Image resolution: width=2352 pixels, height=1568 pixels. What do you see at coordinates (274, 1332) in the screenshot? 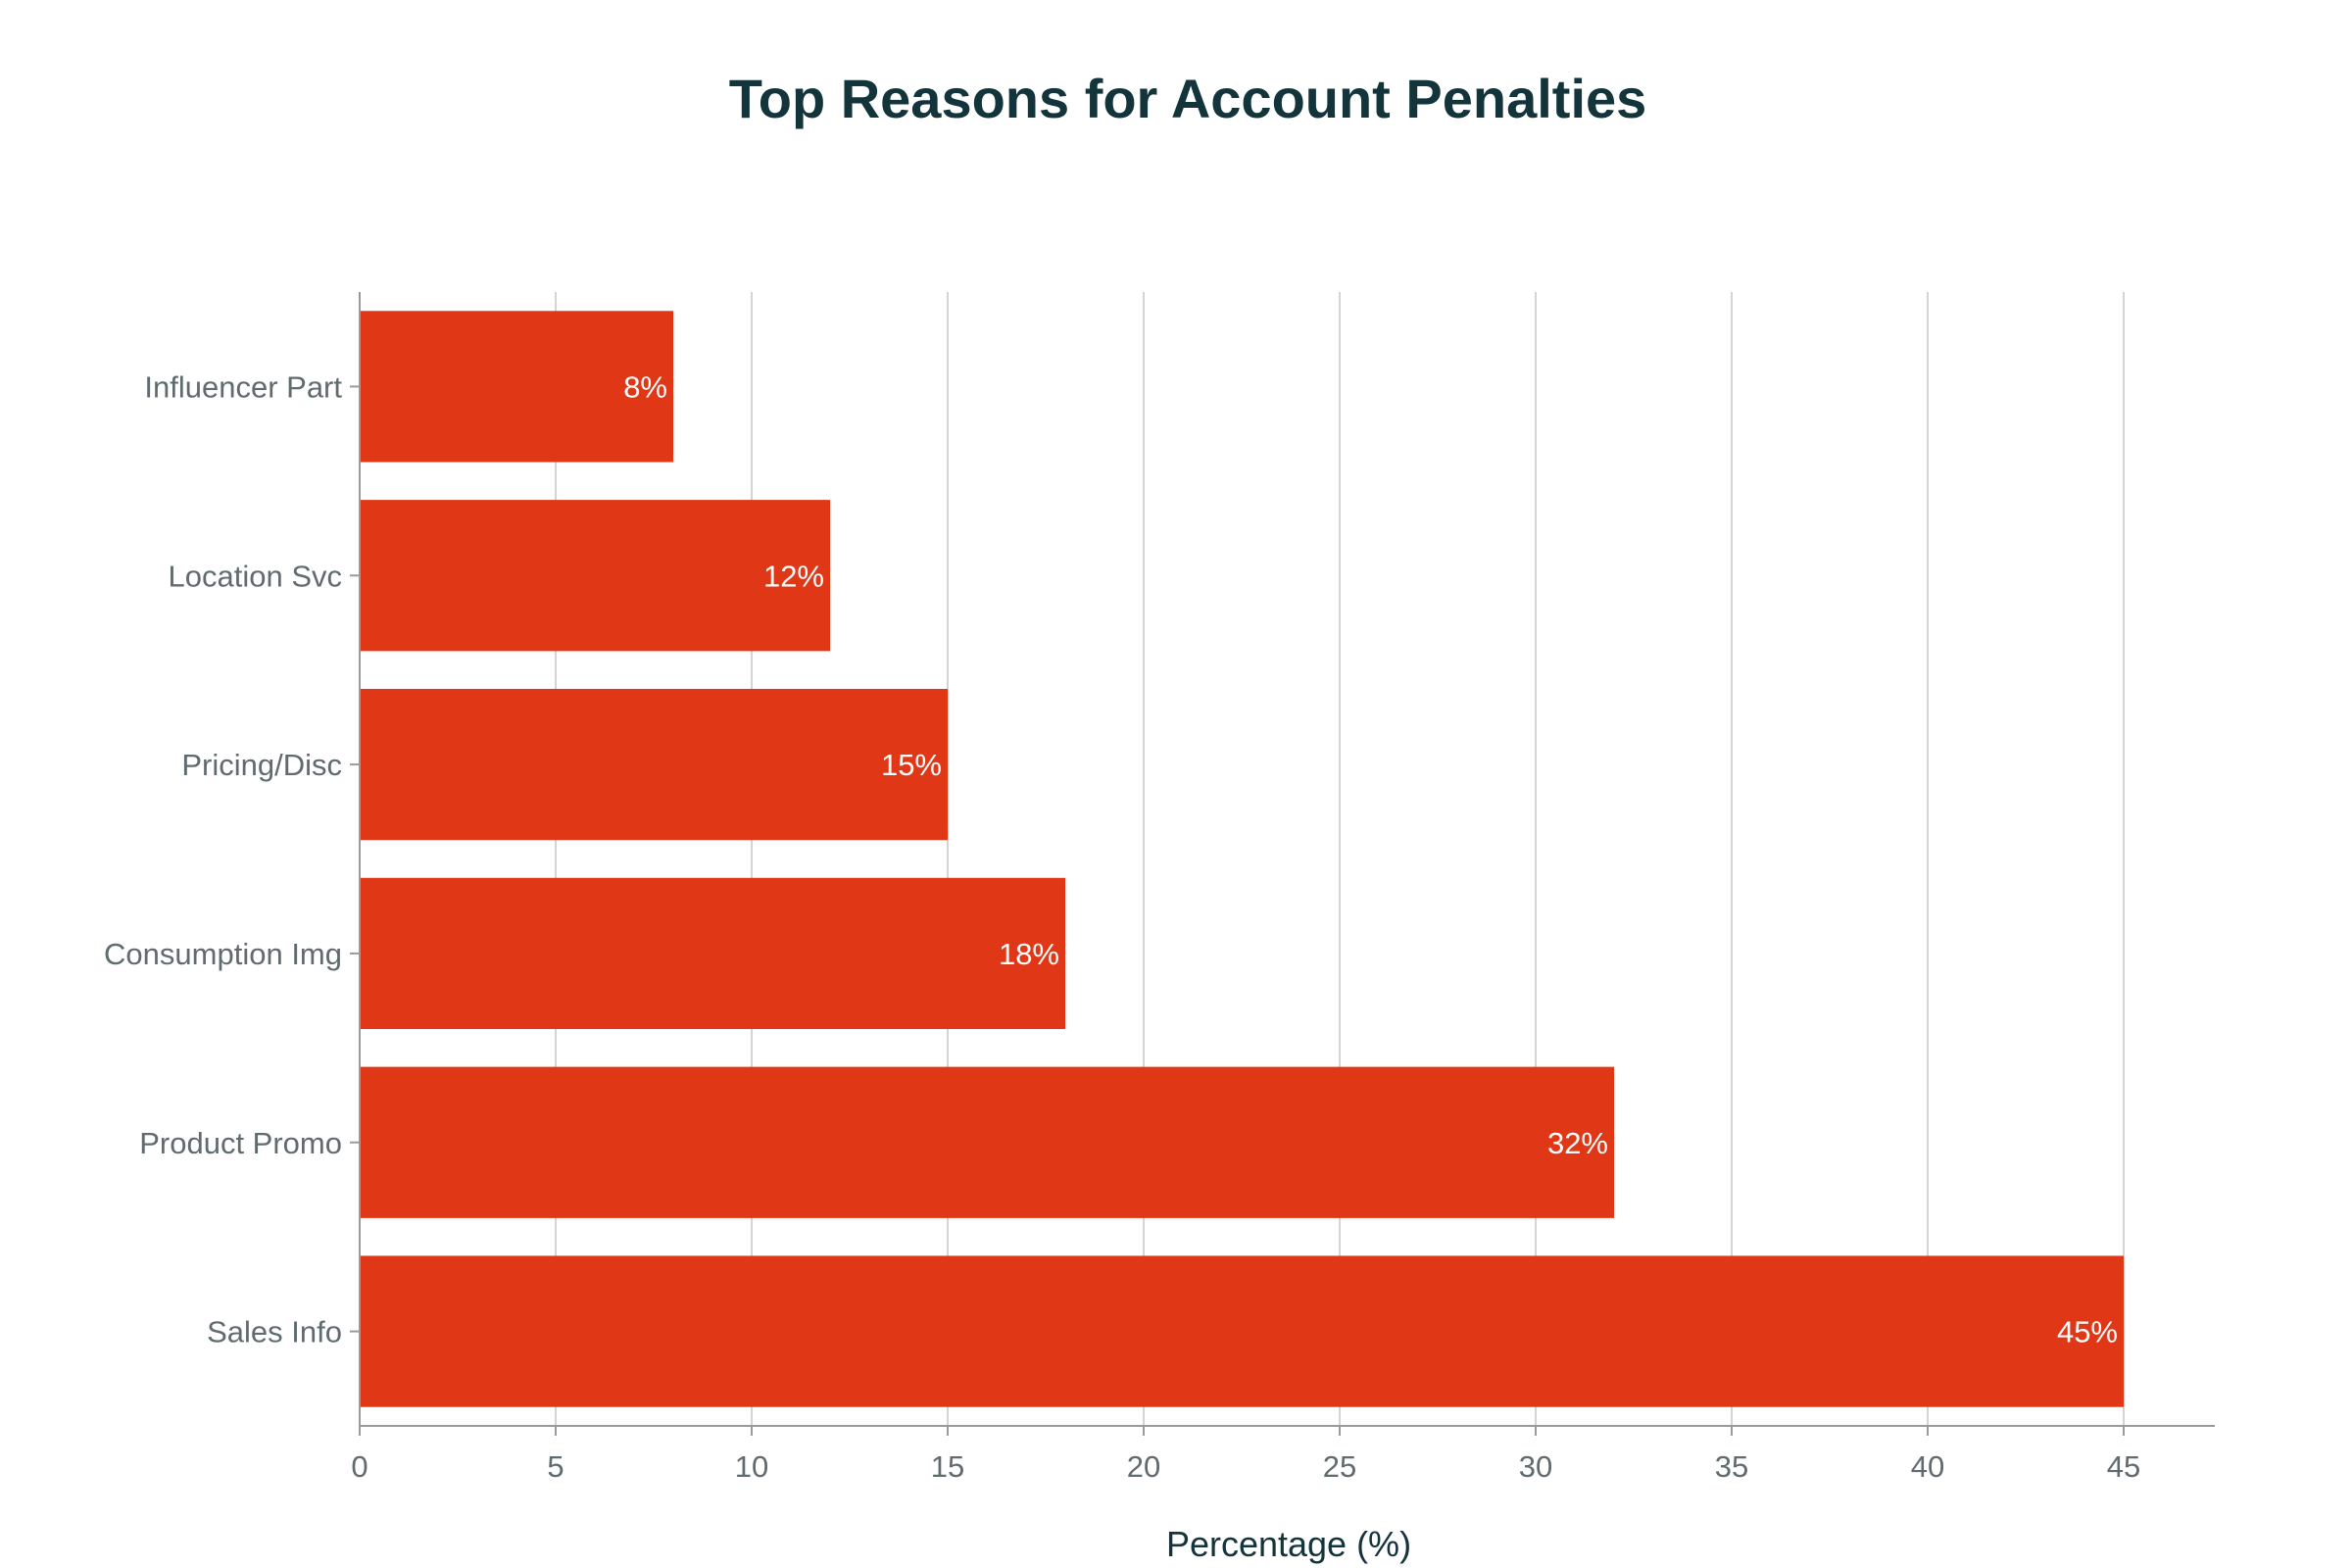
I see `category-label: Sales Info` at bounding box center [274, 1332].